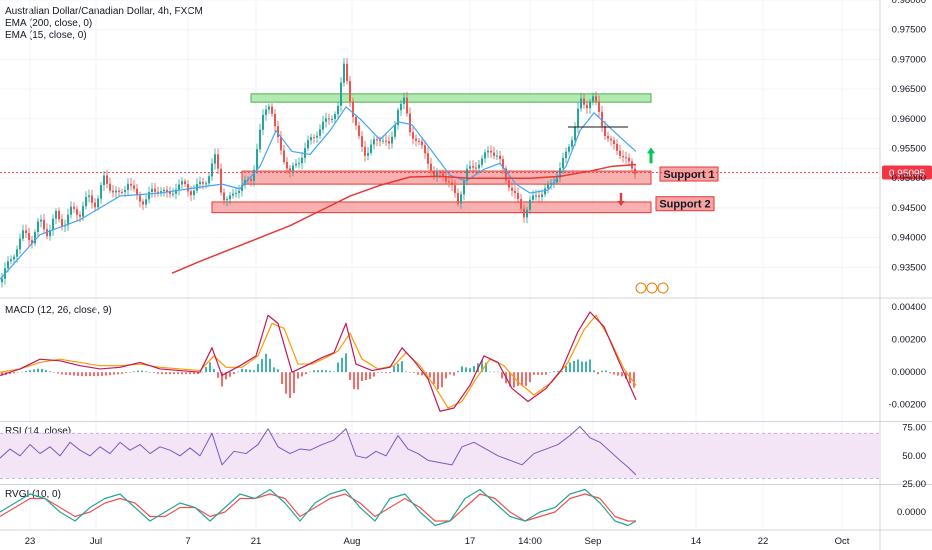  What do you see at coordinates (909, 307) in the screenshot?
I see `macd-axis-tick: 0.00400` at bounding box center [909, 307].